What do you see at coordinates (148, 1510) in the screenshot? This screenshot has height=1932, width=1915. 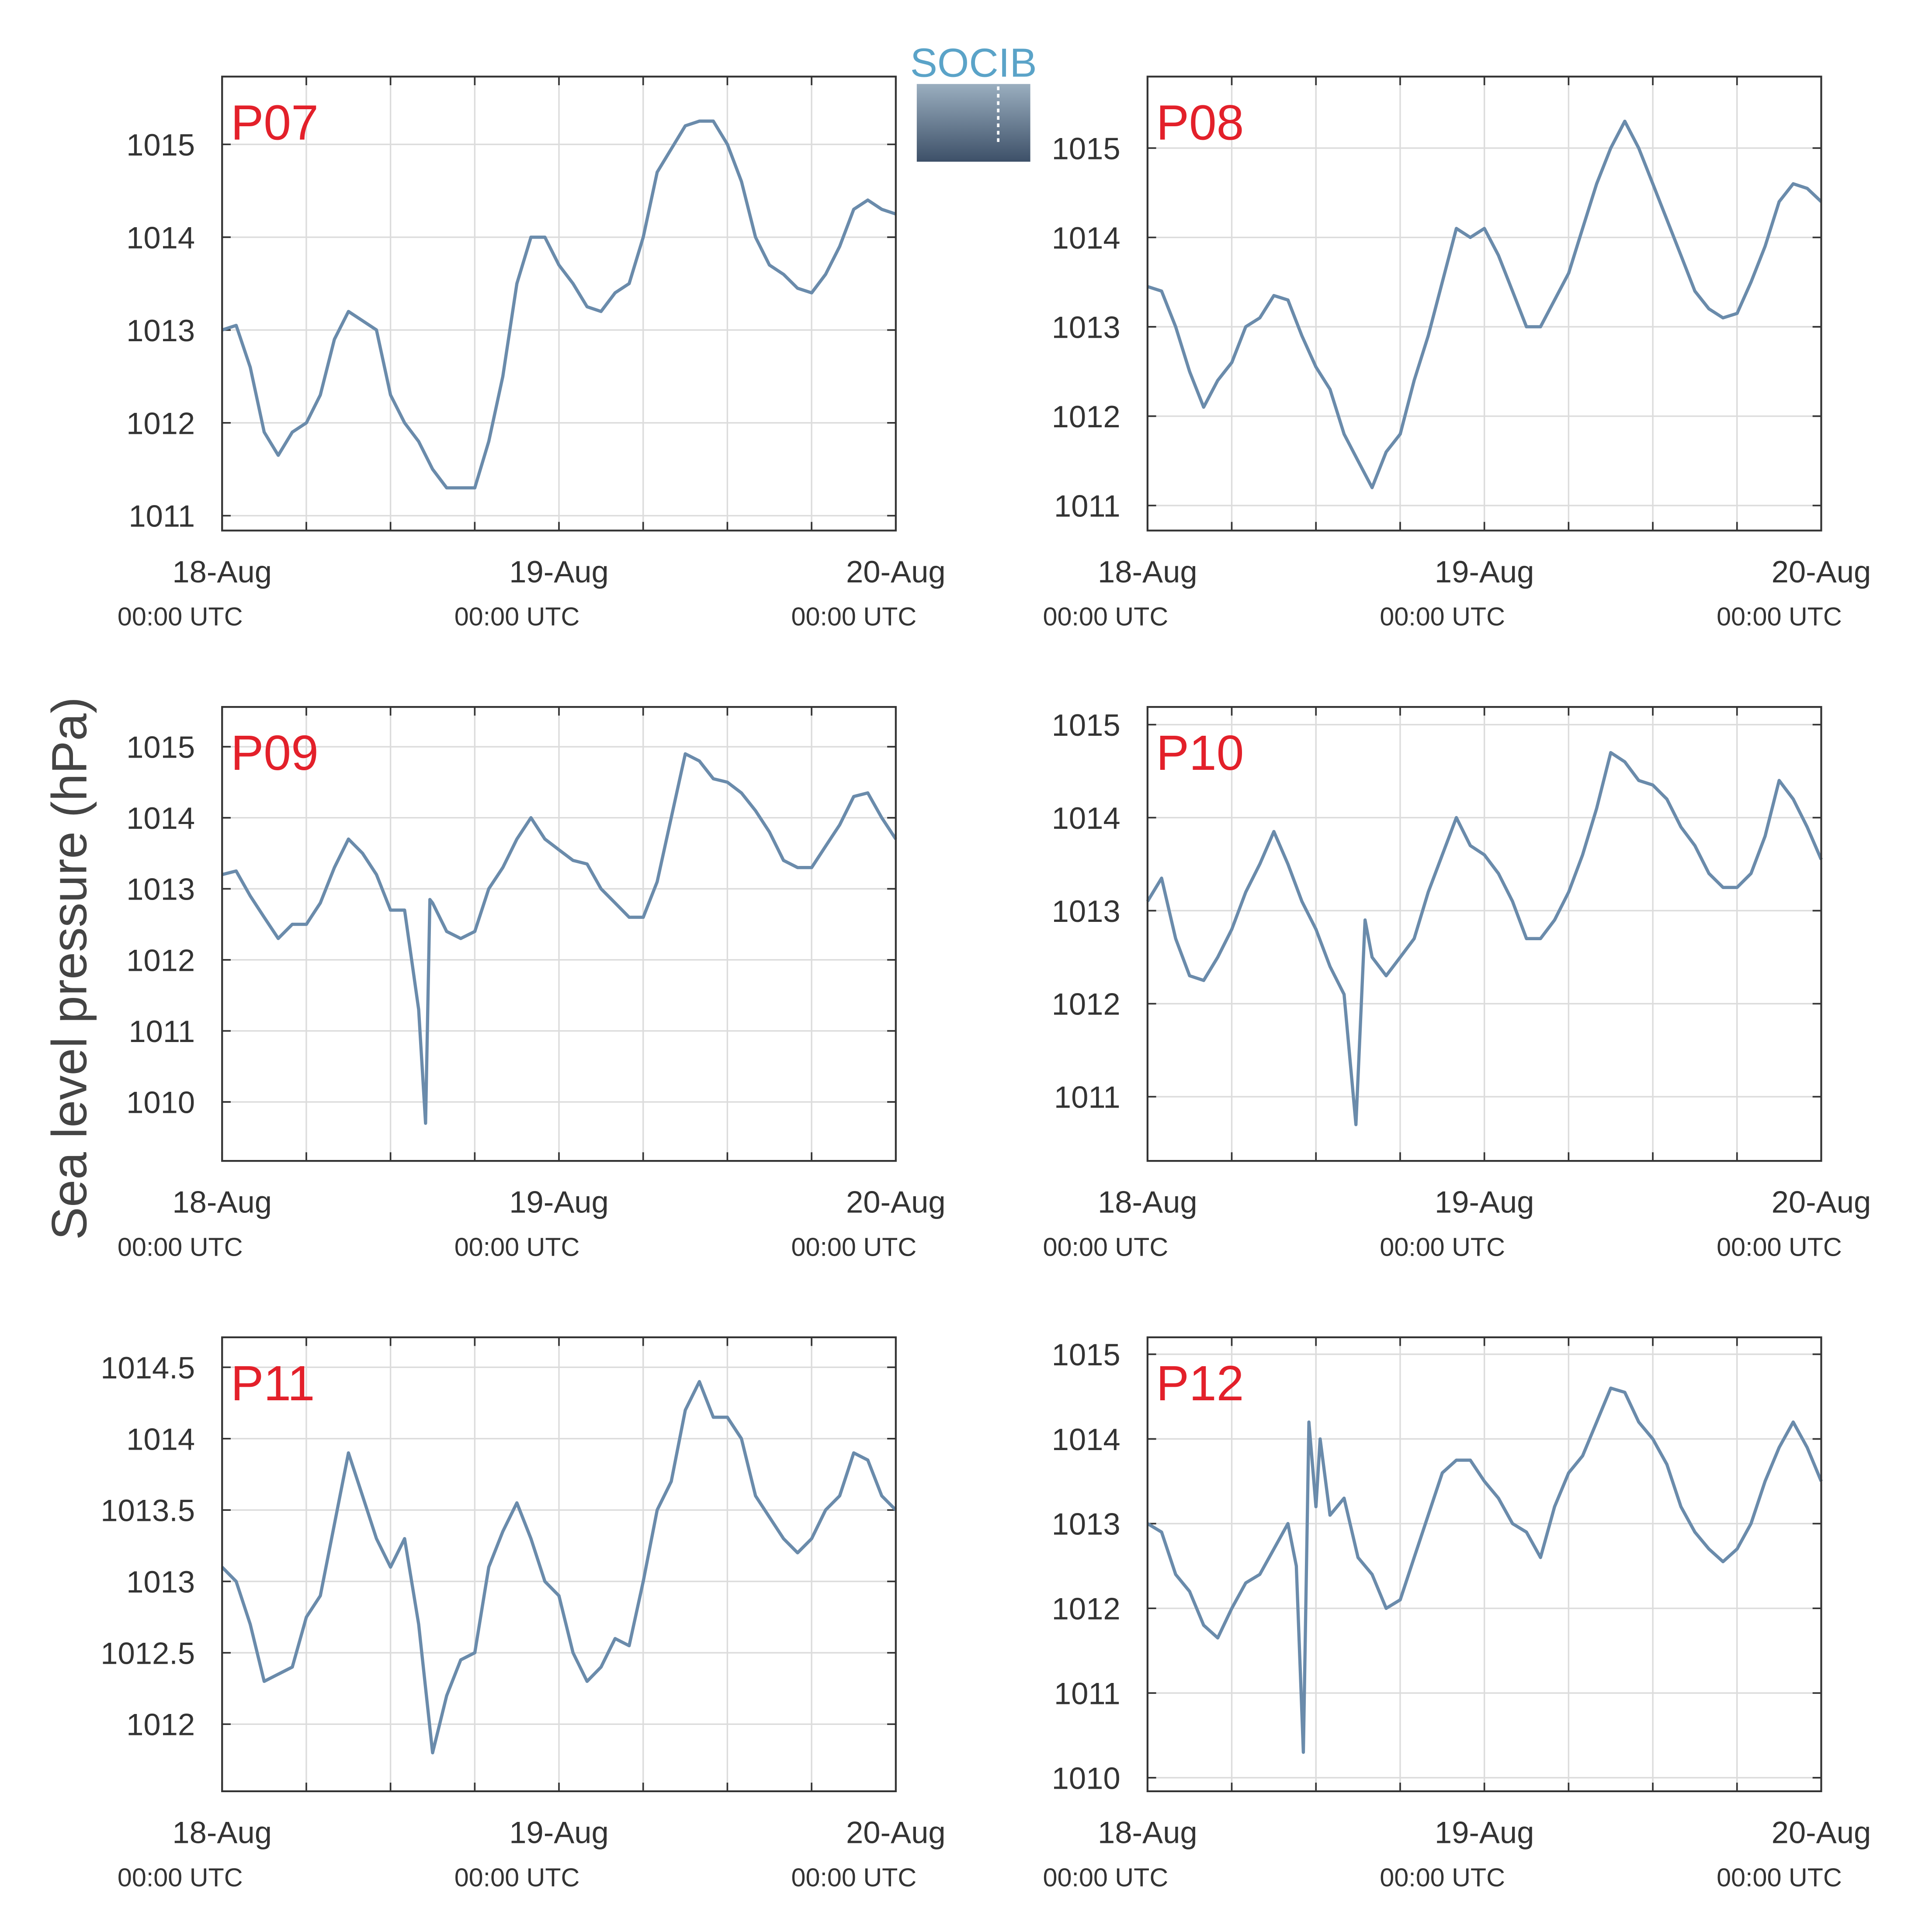 I see `y-tick-label: 1013.5` at bounding box center [148, 1510].